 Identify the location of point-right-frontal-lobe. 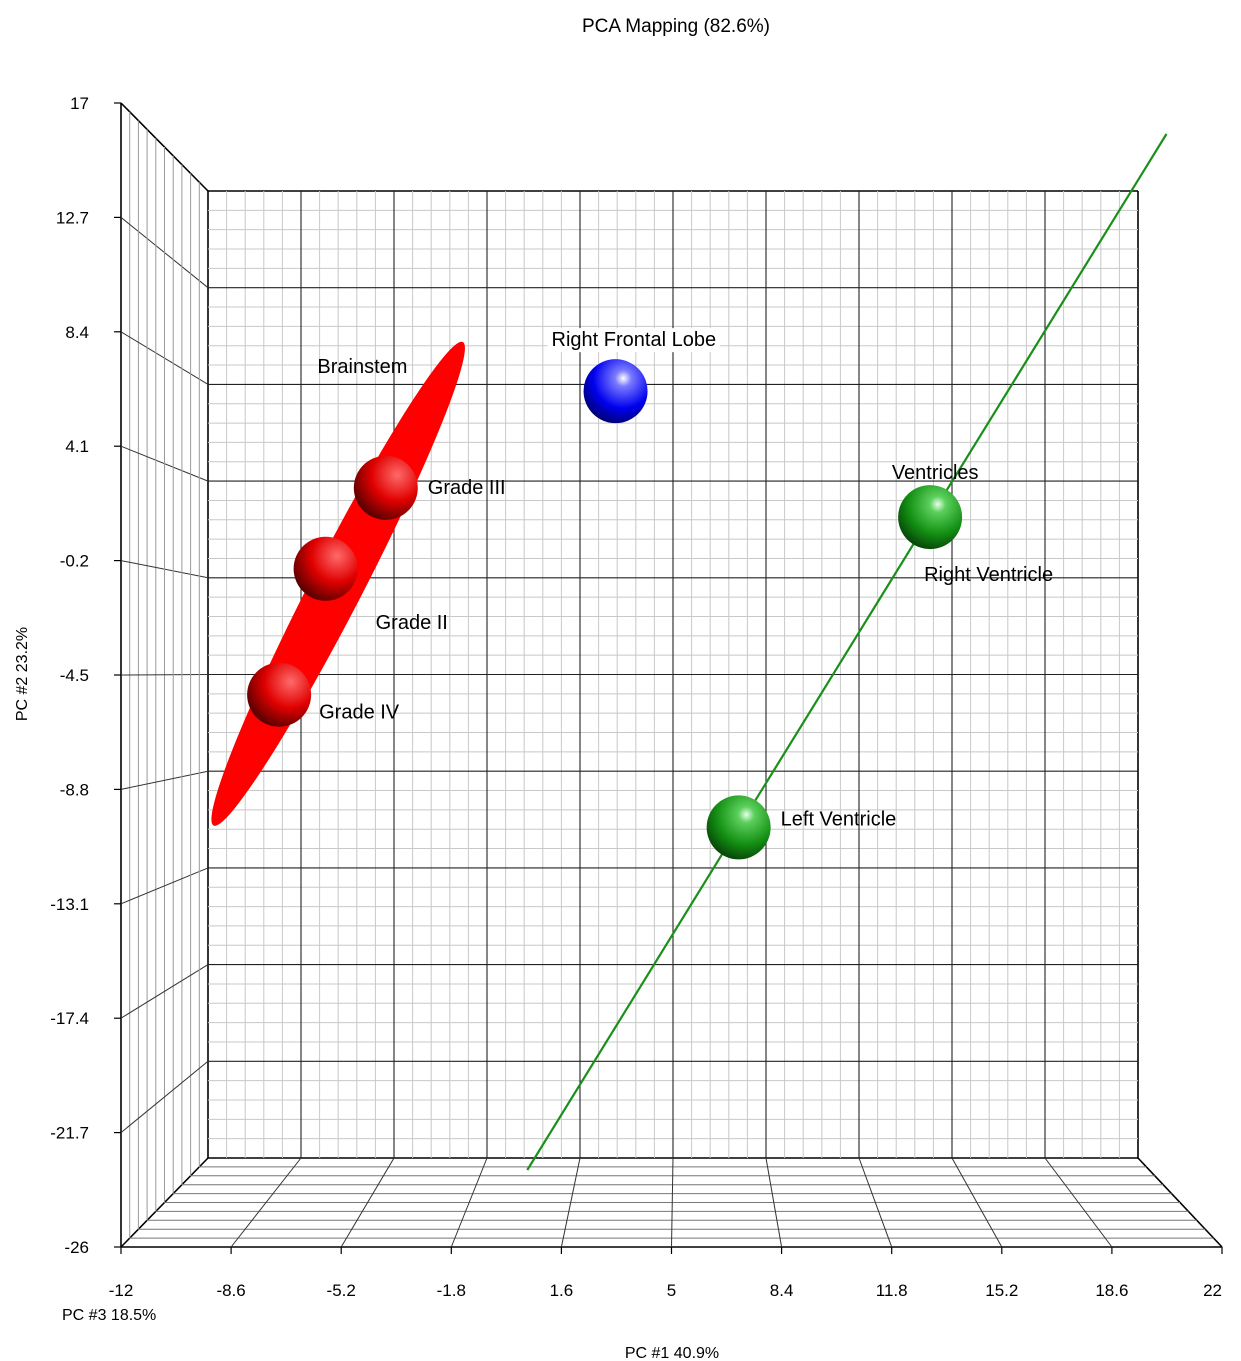
(615, 391).